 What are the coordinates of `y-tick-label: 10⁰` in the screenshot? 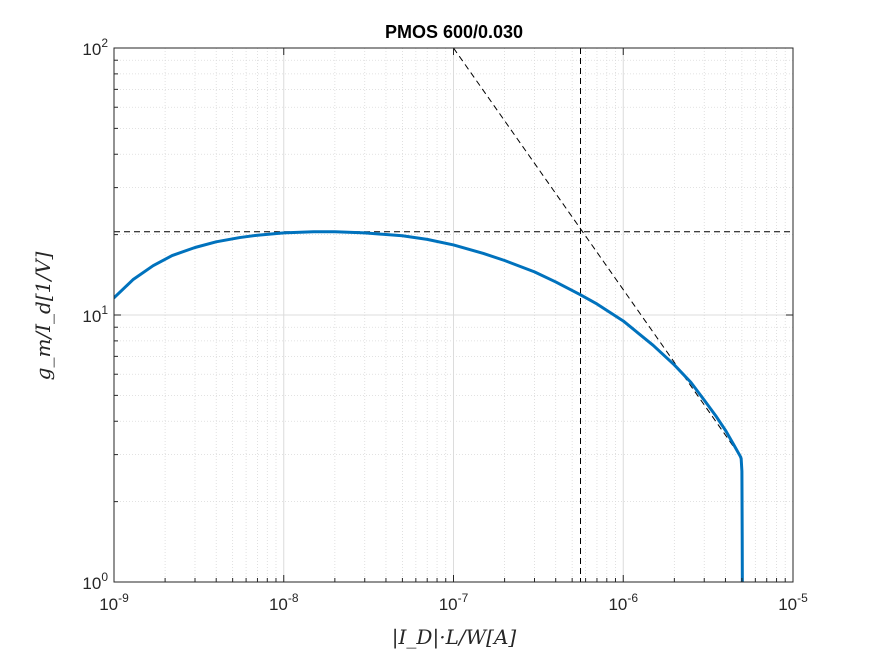 It's located at (95, 581).